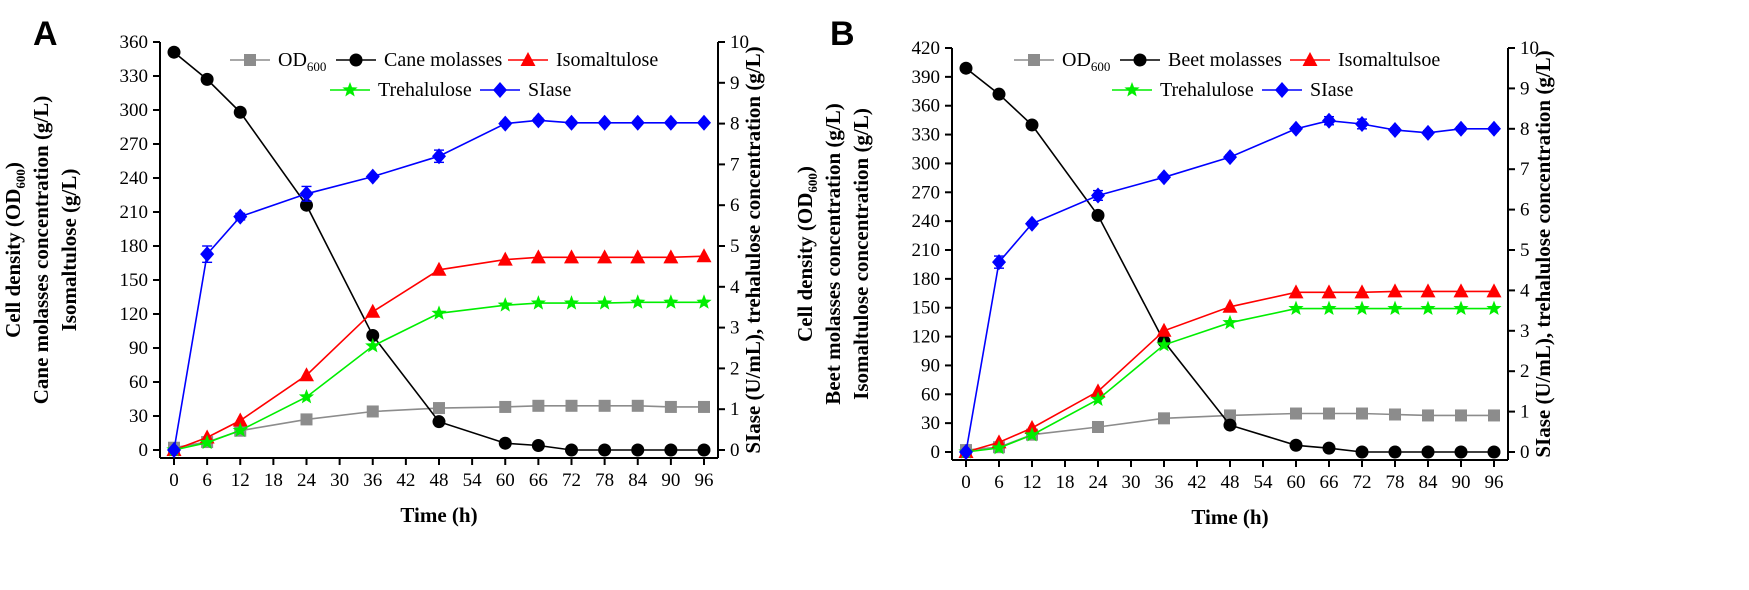  Describe the element at coordinates (842, 34) in the screenshot. I see `panel-label: B` at that location.